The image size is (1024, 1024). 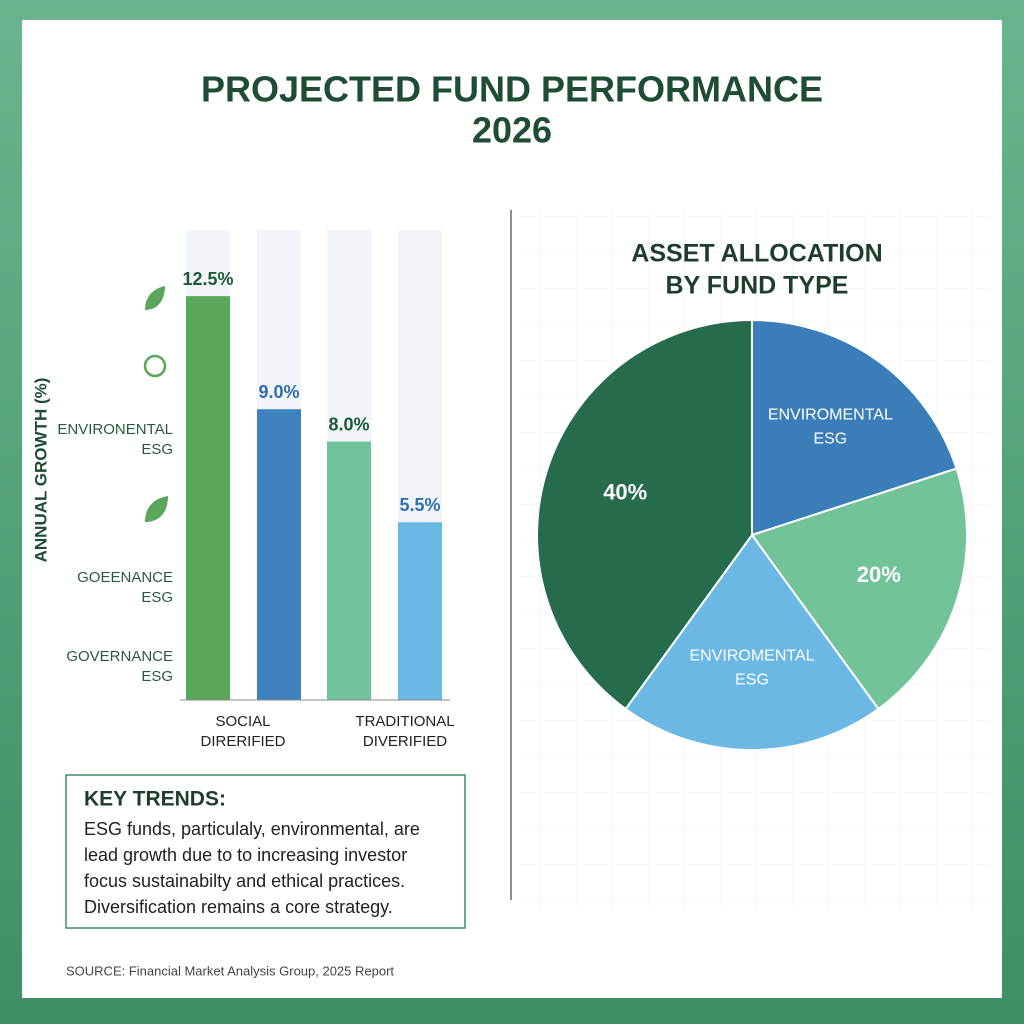 What do you see at coordinates (242, 741) in the screenshot?
I see `x-group-label: DIRERIFIED` at bounding box center [242, 741].